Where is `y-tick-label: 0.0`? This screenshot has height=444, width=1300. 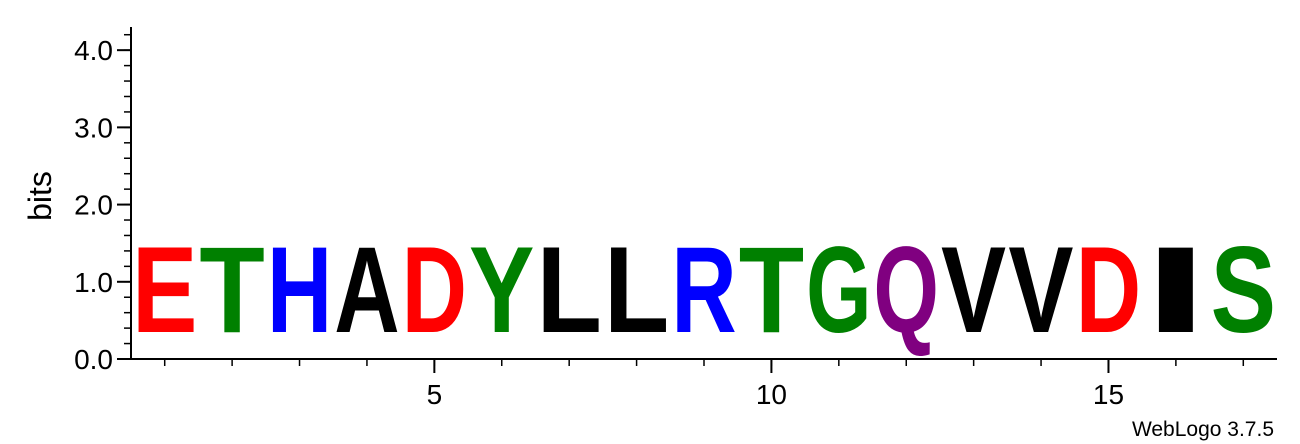
y-tick-label: 0.0 is located at coordinates (93, 359).